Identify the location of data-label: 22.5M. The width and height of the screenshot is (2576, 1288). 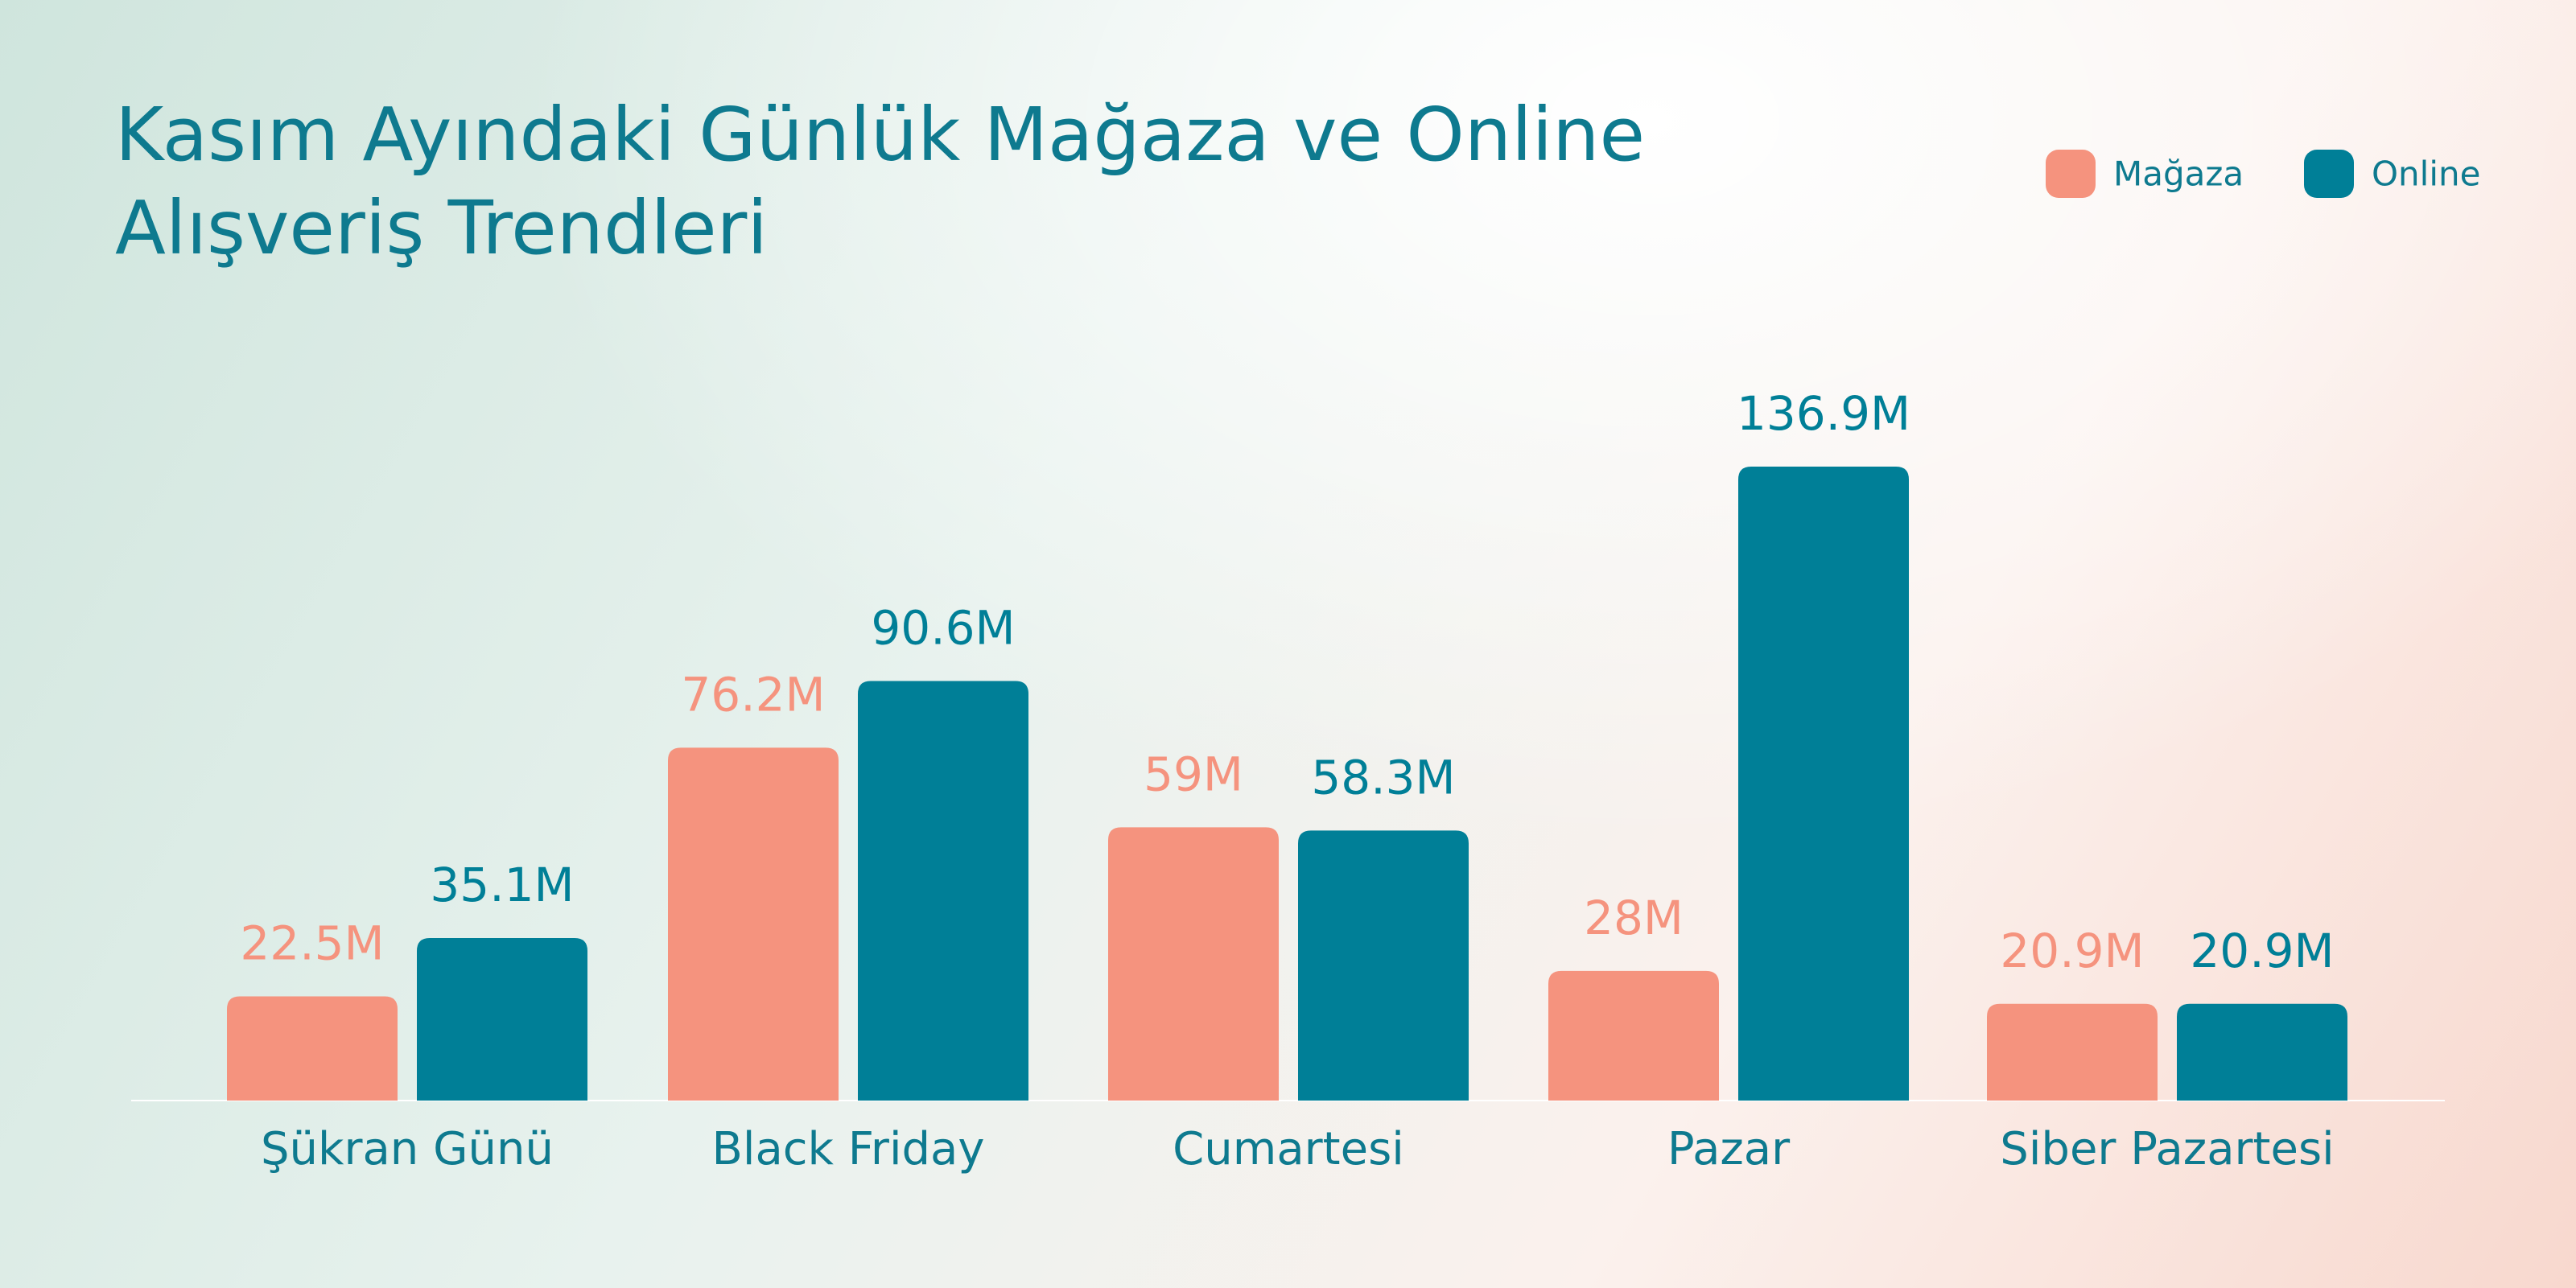
(312, 943).